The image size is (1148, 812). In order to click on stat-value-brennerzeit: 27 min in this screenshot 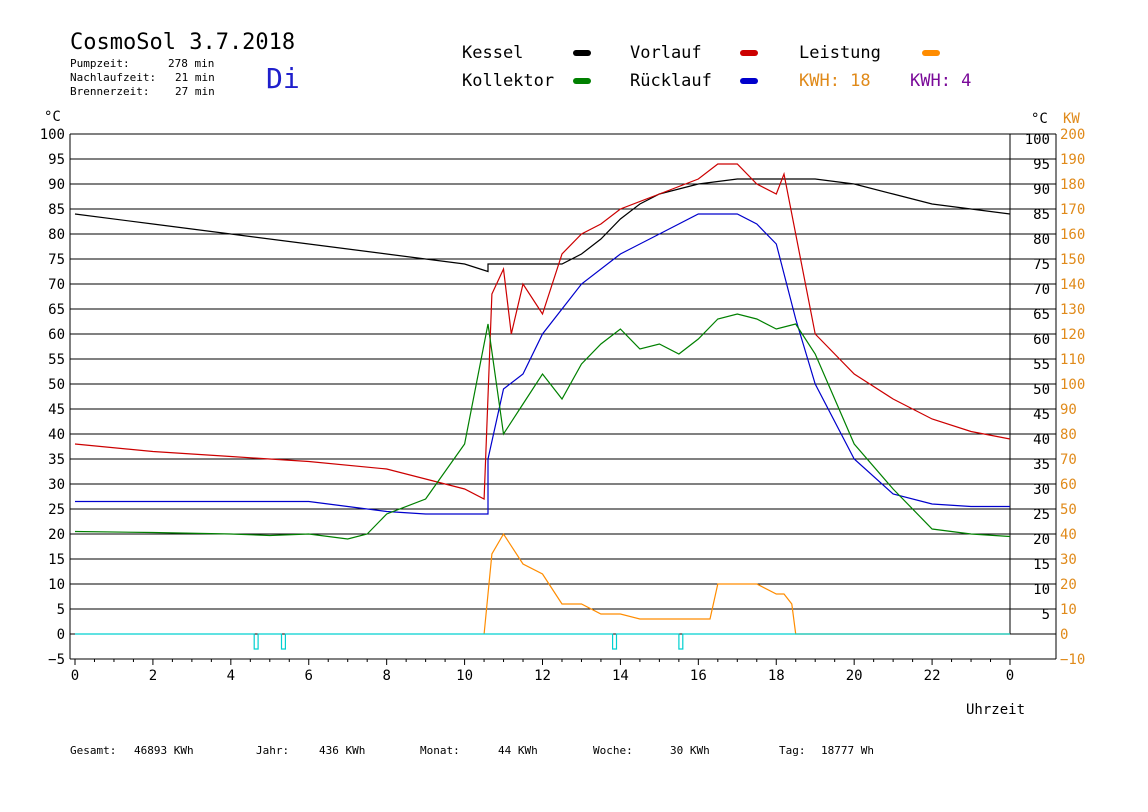, I will do `click(195, 91)`.